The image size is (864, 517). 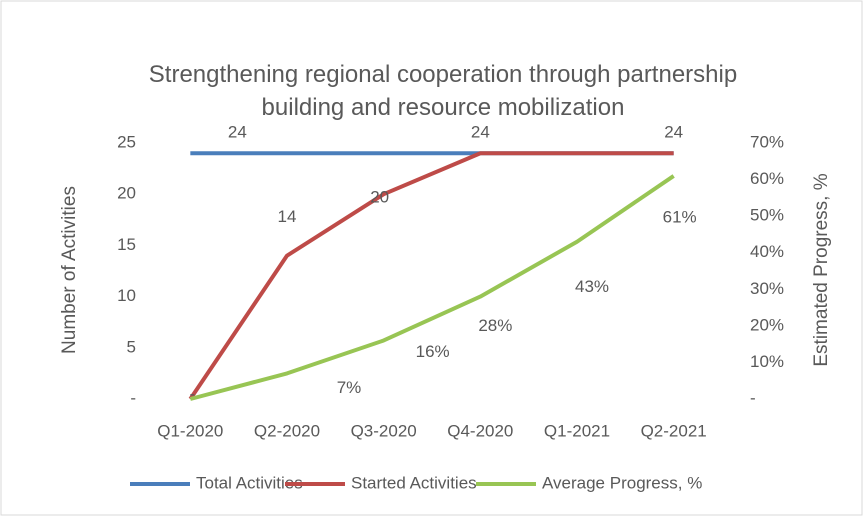 I want to click on x-tick-label: Q2-2020, so click(x=287, y=430).